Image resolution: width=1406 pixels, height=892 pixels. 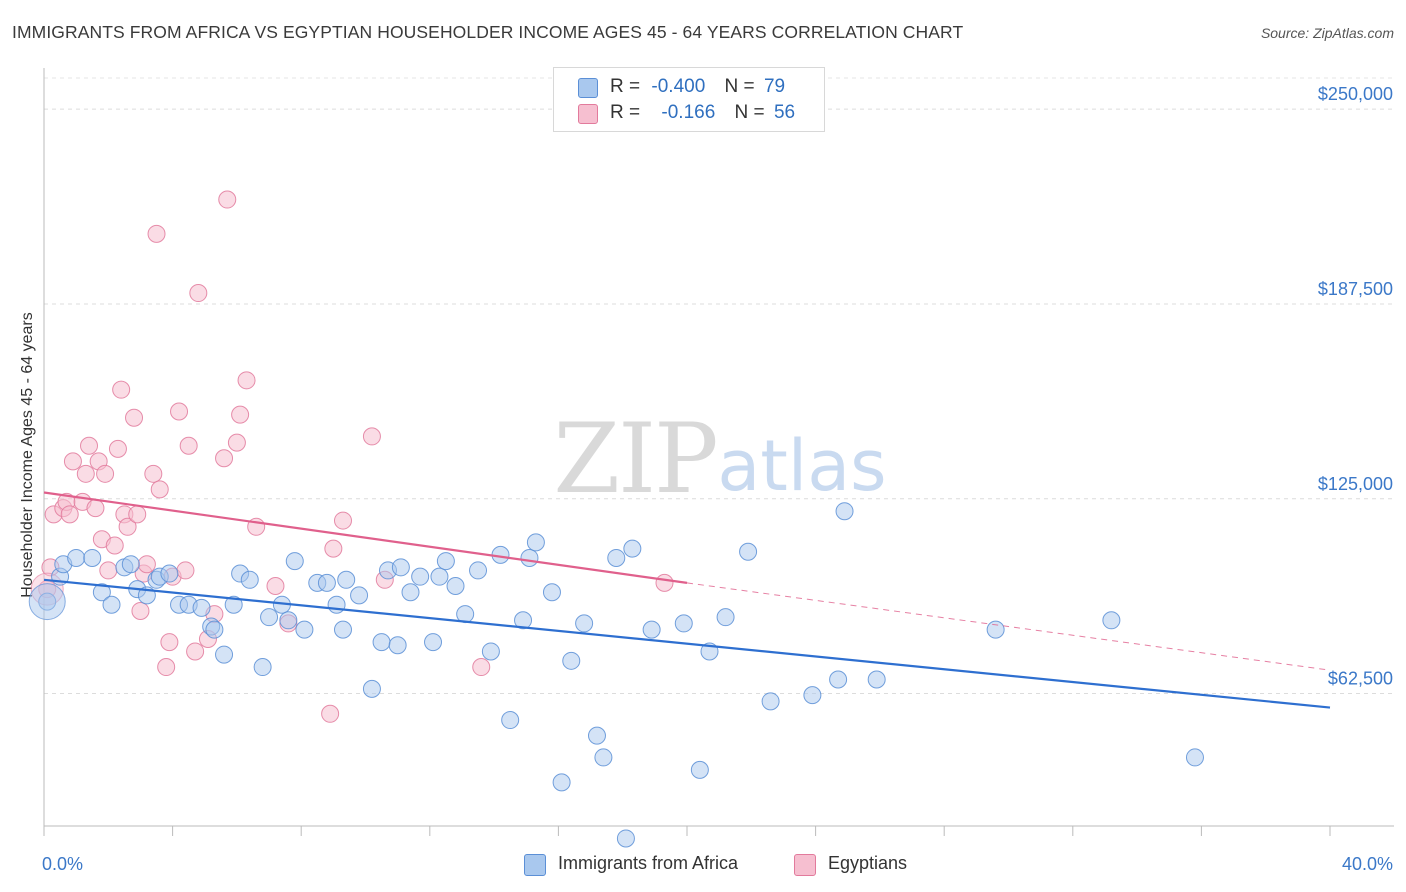 I want to click on trend-line-egyptians-extension, so click(x=1008, y=626).